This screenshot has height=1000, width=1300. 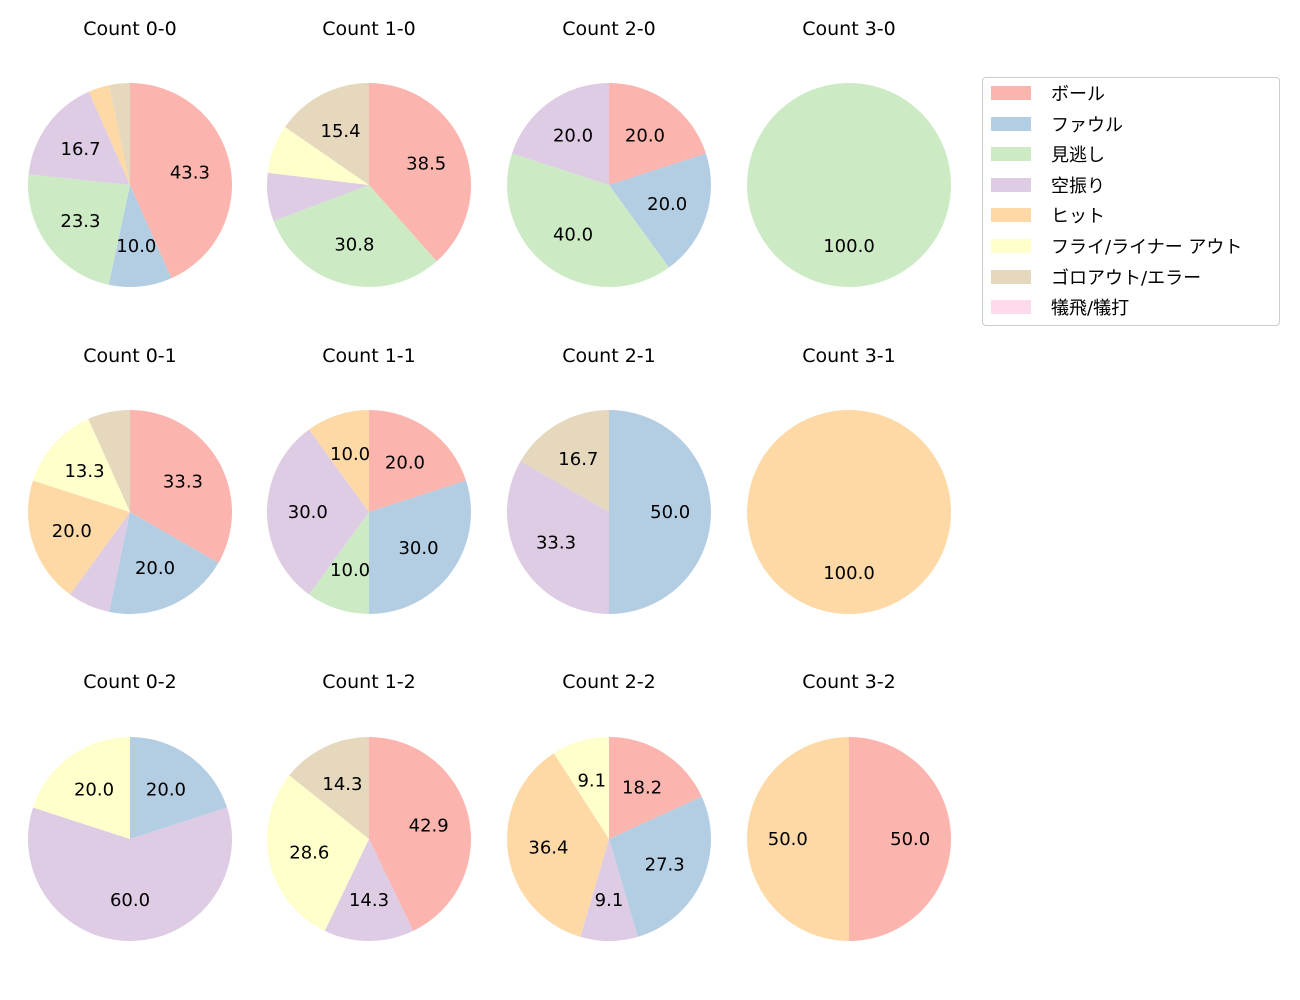 What do you see at coordinates (81, 149) in the screenshot?
I see `slice-label: 16.7` at bounding box center [81, 149].